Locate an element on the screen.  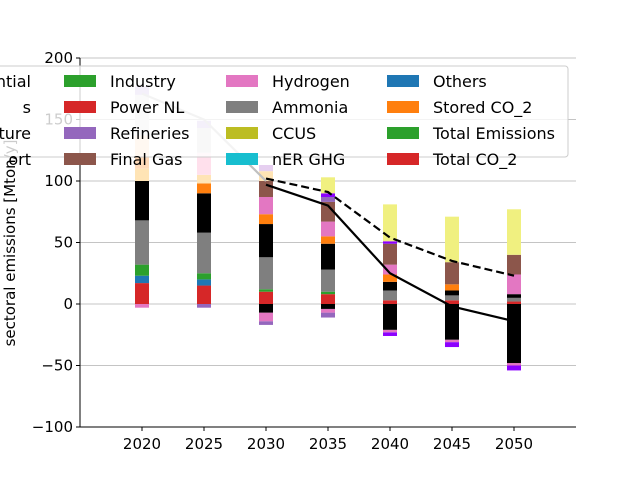
y-tick-label-100: 100 is located at coordinates (58, 181).